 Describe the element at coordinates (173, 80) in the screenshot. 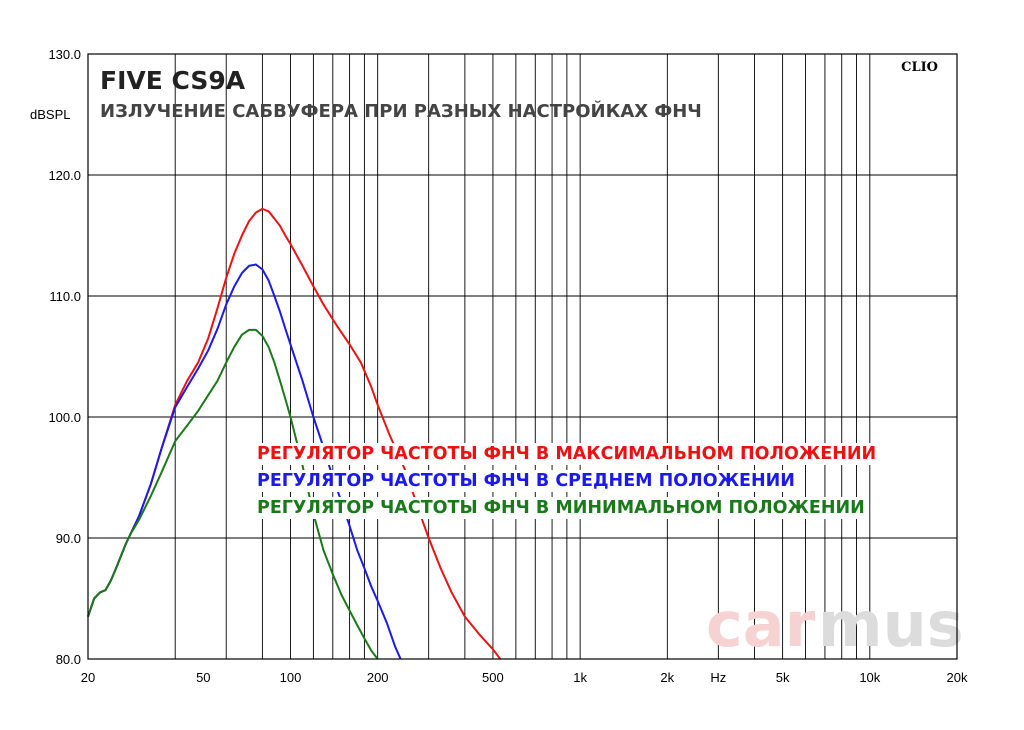

I see `chart-title: FIVE CS9A` at that location.